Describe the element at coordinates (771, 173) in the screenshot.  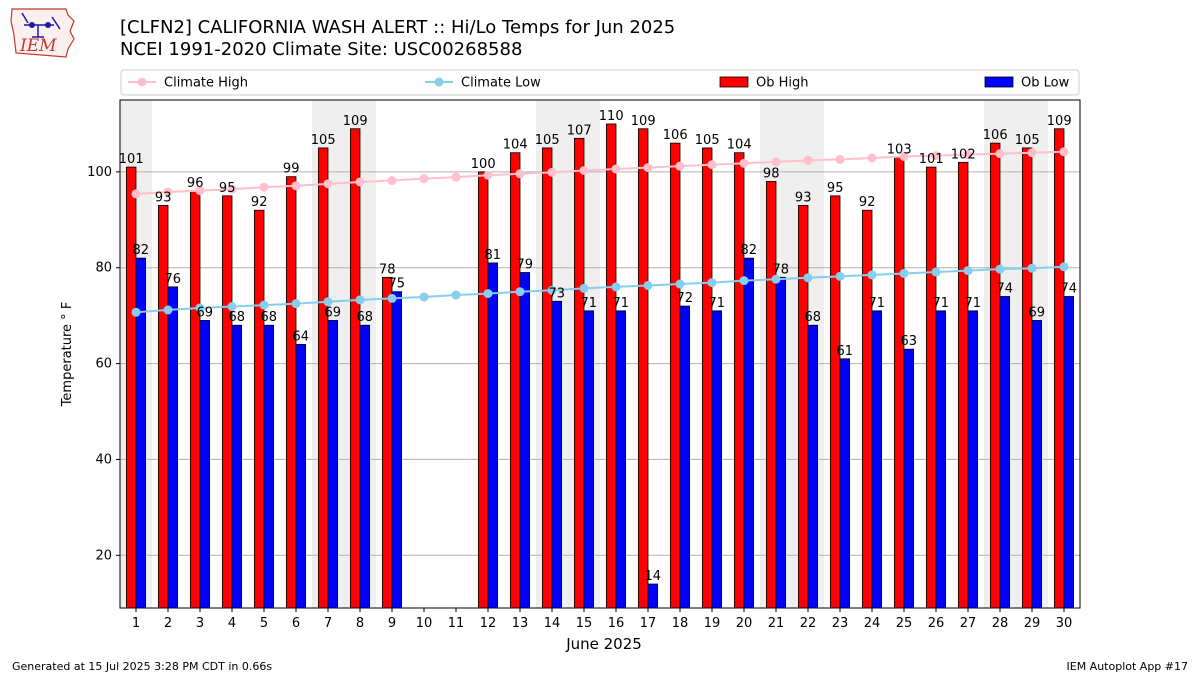
I see `ob-high-label-day-21: 98` at that location.